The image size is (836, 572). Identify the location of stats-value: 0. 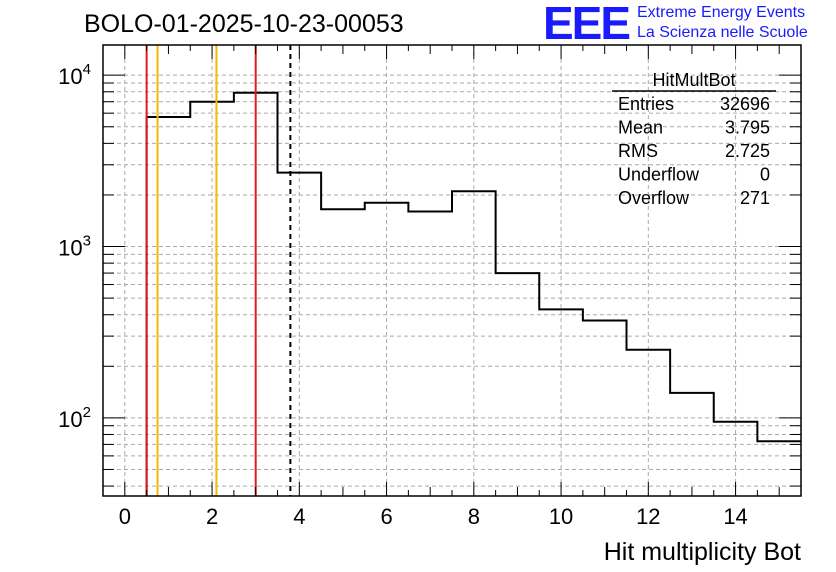
(765, 175).